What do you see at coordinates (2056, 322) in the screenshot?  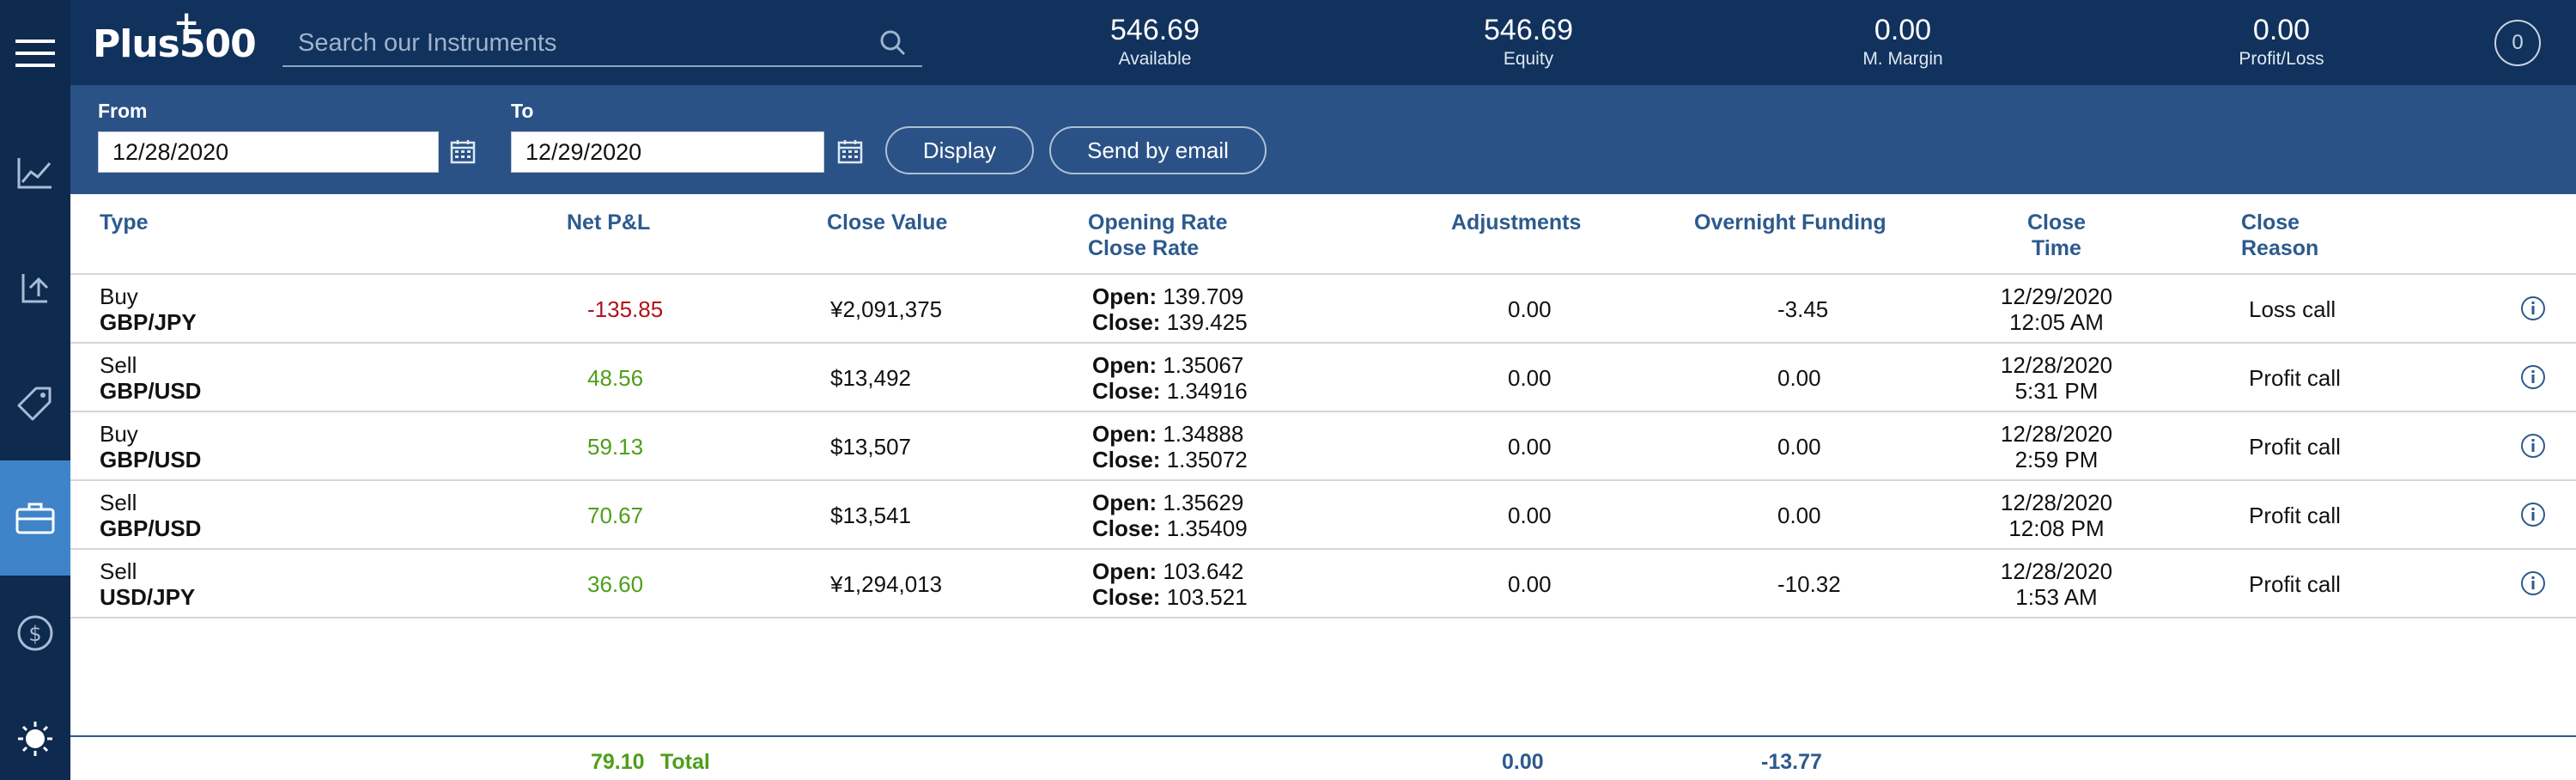 I see `close-time: 12:05 AM` at bounding box center [2056, 322].